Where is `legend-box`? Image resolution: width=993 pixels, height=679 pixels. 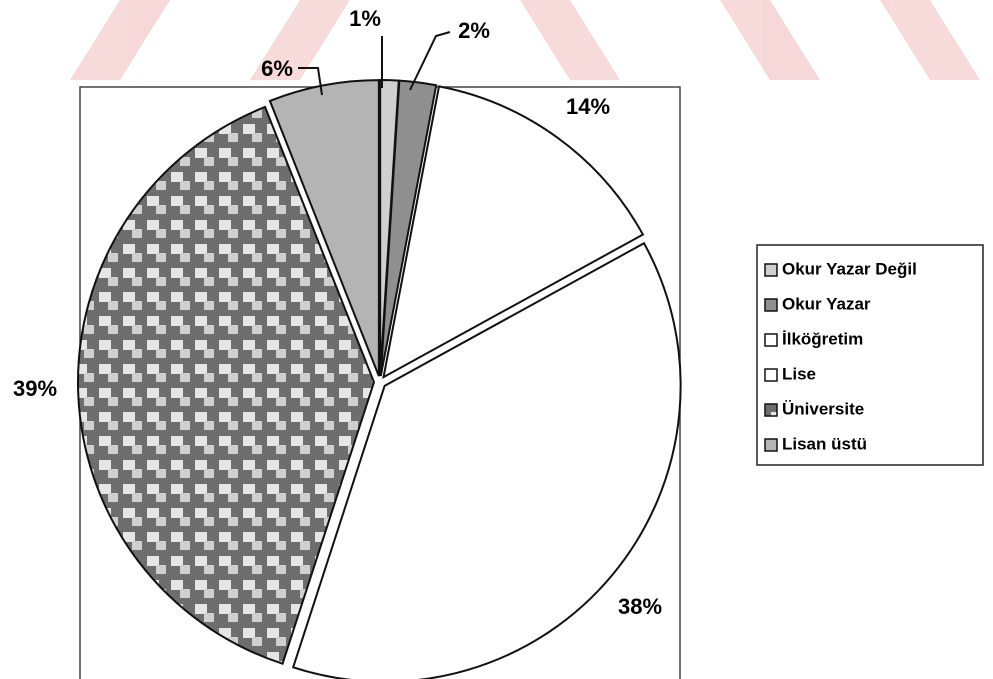 legend-box is located at coordinates (870, 355).